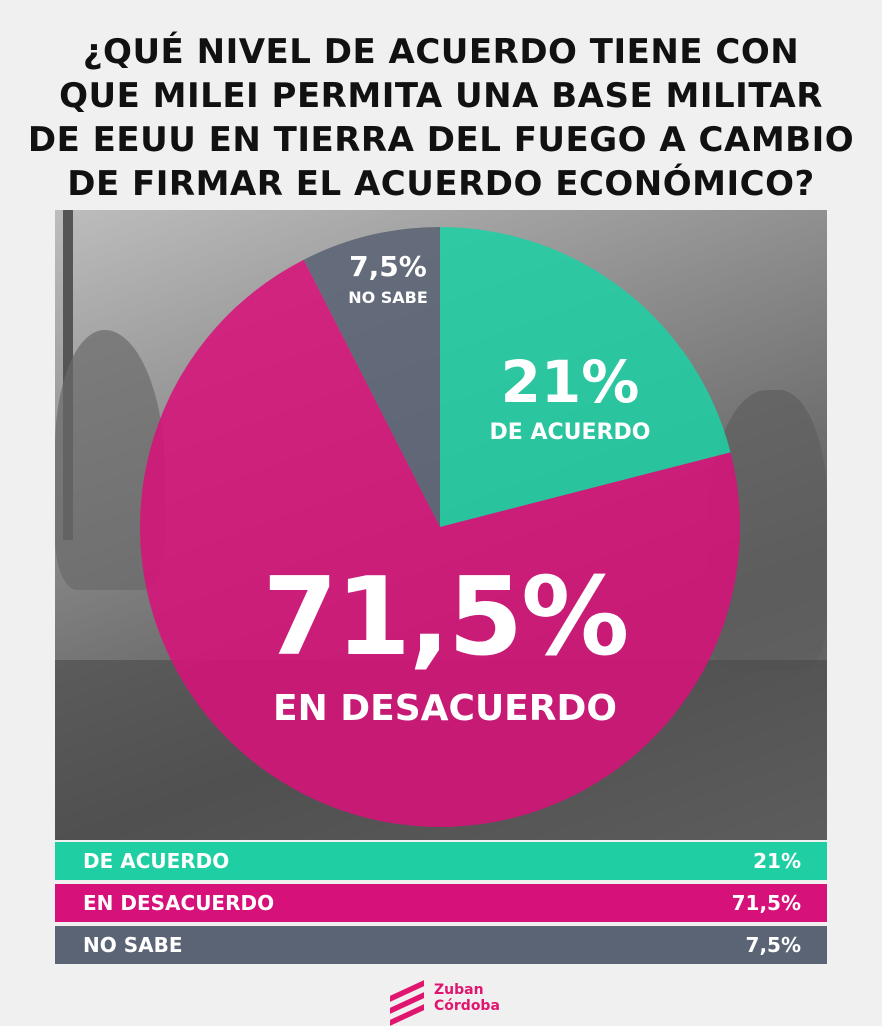 The height and width of the screenshot is (1026, 882). I want to click on legend-value: 7,5%, so click(773, 945).